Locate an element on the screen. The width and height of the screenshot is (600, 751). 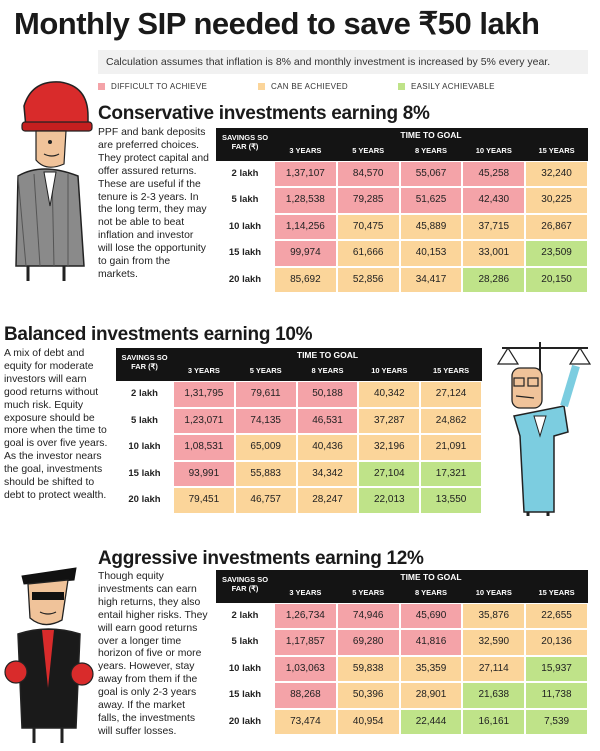
table-cell: 40,954 is located at coordinates (368, 721).